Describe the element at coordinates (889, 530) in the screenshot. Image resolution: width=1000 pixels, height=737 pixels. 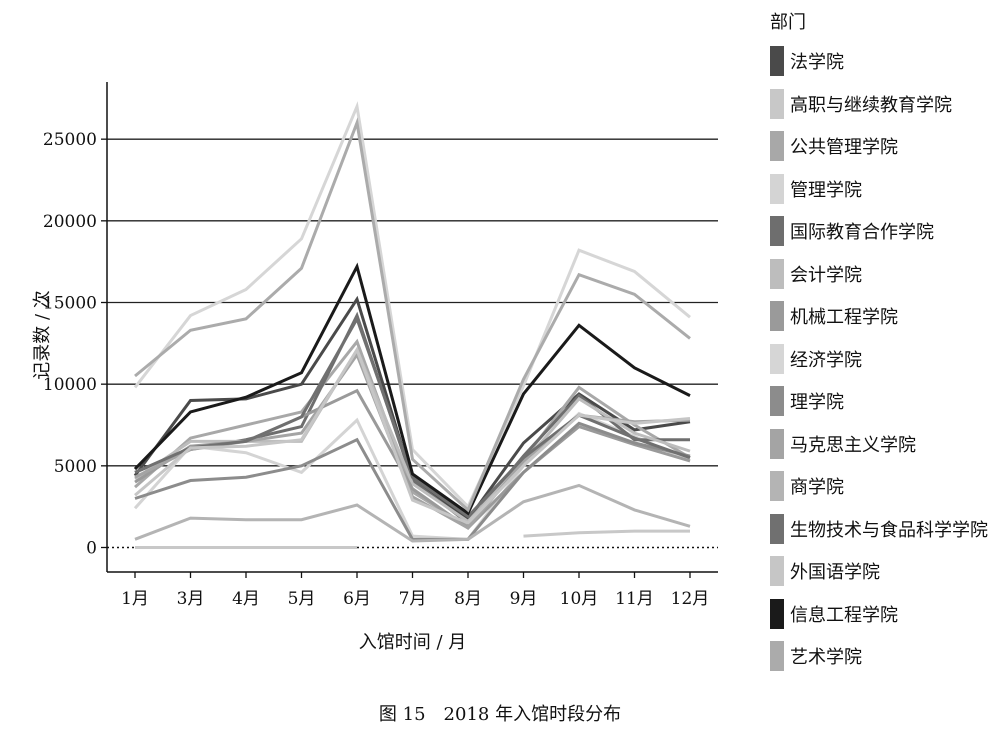
I see `legend-label: 生物技术与食品科学学院` at that location.